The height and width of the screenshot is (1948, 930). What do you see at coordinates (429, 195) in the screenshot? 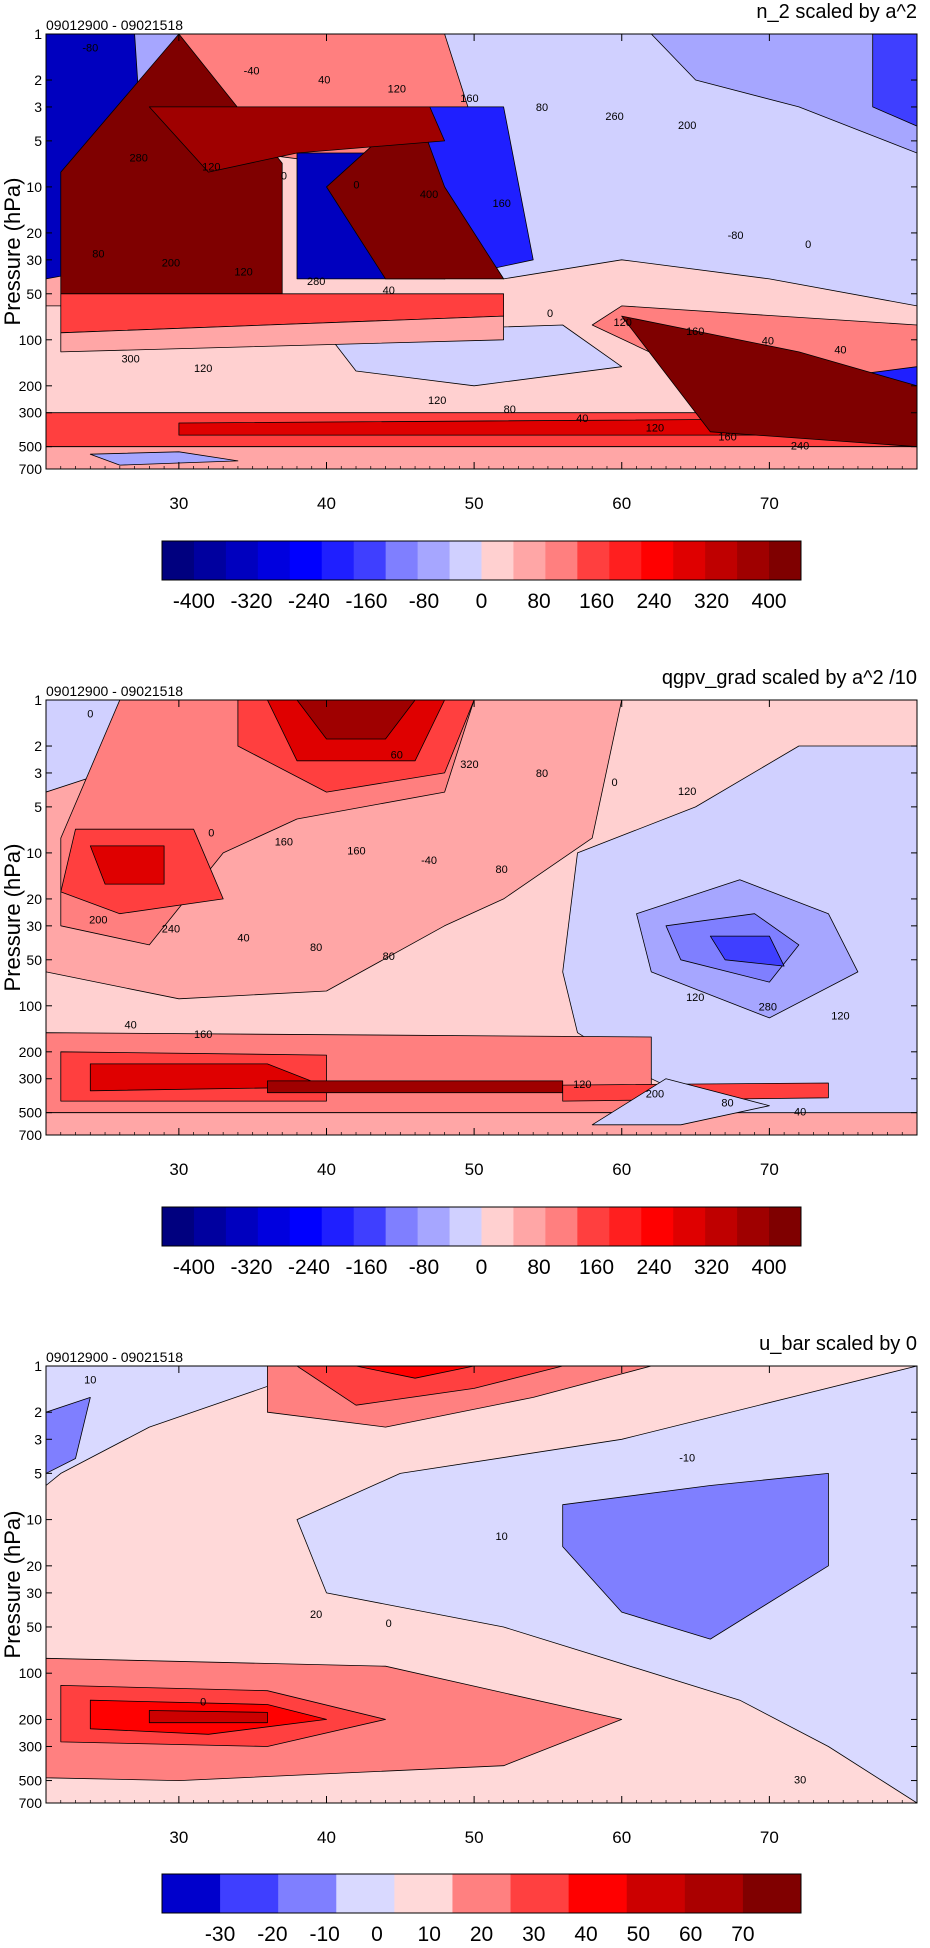
I see `contour-label: 400` at bounding box center [429, 195].